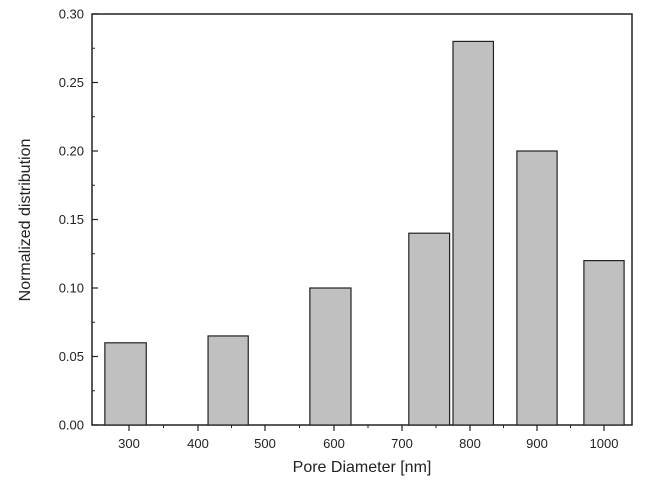 Image resolution: width=650 pixels, height=493 pixels. I want to click on x-tick-label-4: 700, so click(402, 443).